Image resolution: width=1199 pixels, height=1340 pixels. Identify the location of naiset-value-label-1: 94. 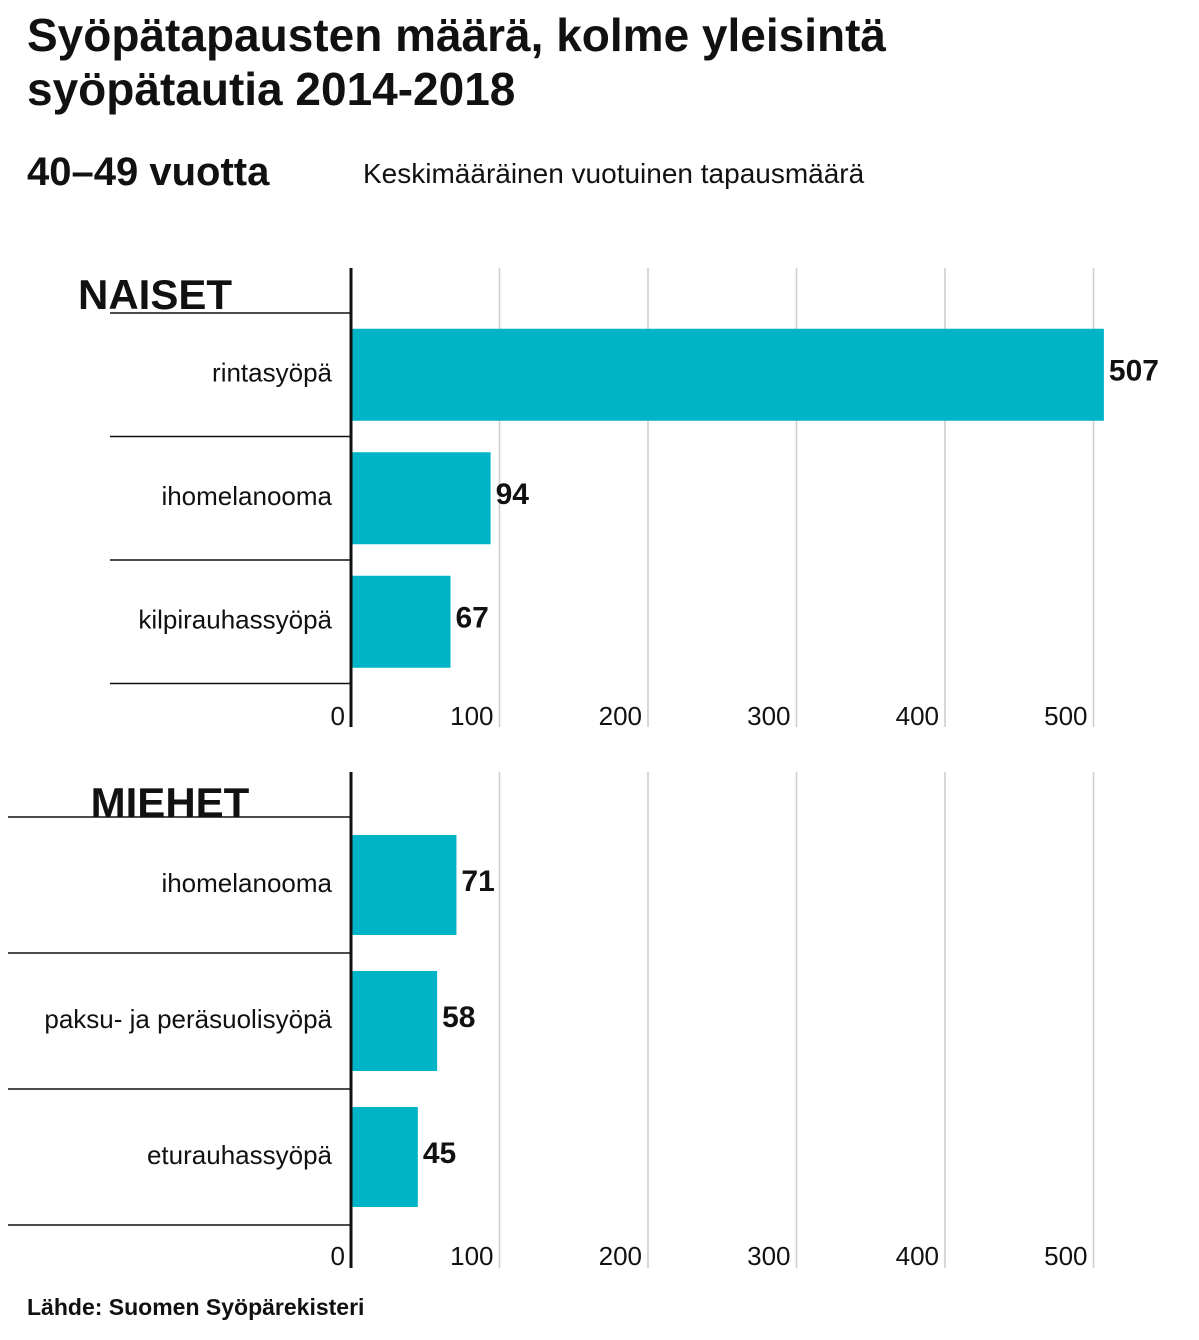
(513, 494).